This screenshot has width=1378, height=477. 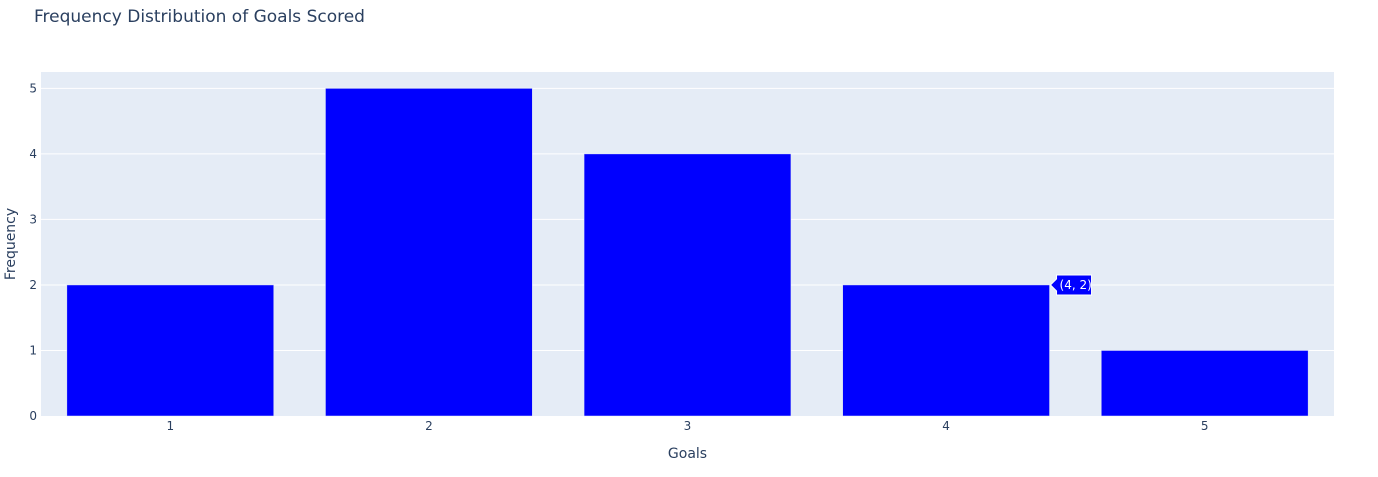 I want to click on x-axis-ticks: 1 2 3 4 5, so click(x=687, y=426).